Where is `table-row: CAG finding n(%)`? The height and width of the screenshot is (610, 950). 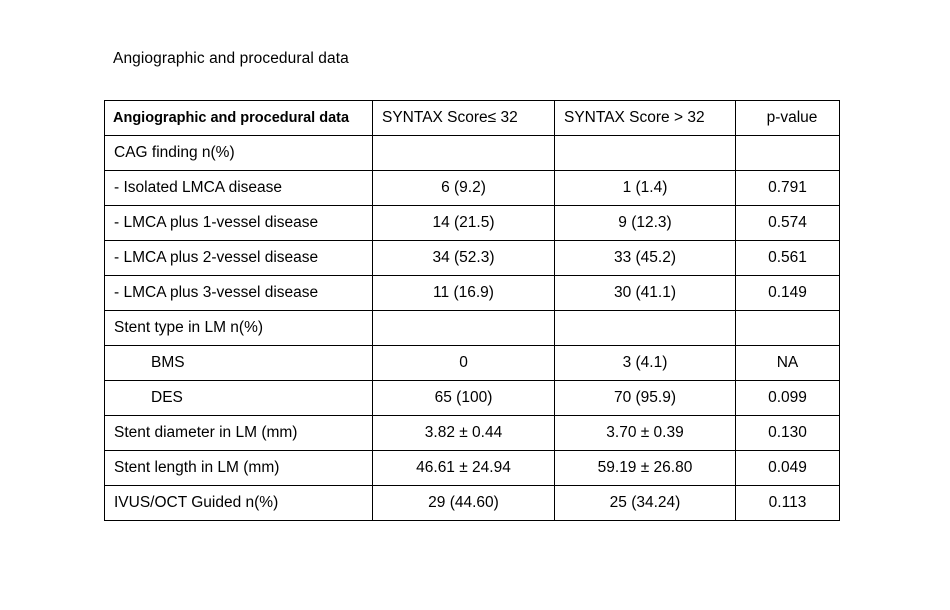
table-row: CAG finding n(%) is located at coordinates (472, 153).